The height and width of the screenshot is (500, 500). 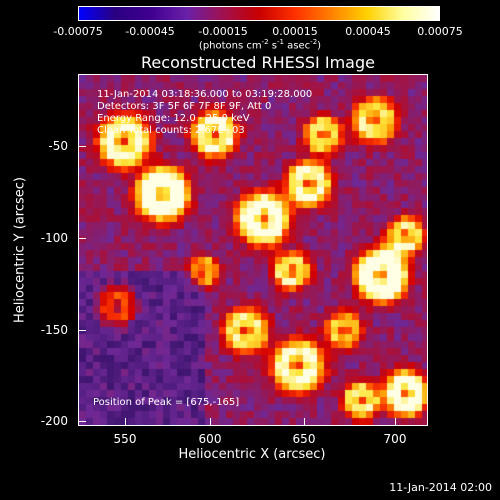 I want to click on x-tick-label: 550, so click(x=125, y=439).